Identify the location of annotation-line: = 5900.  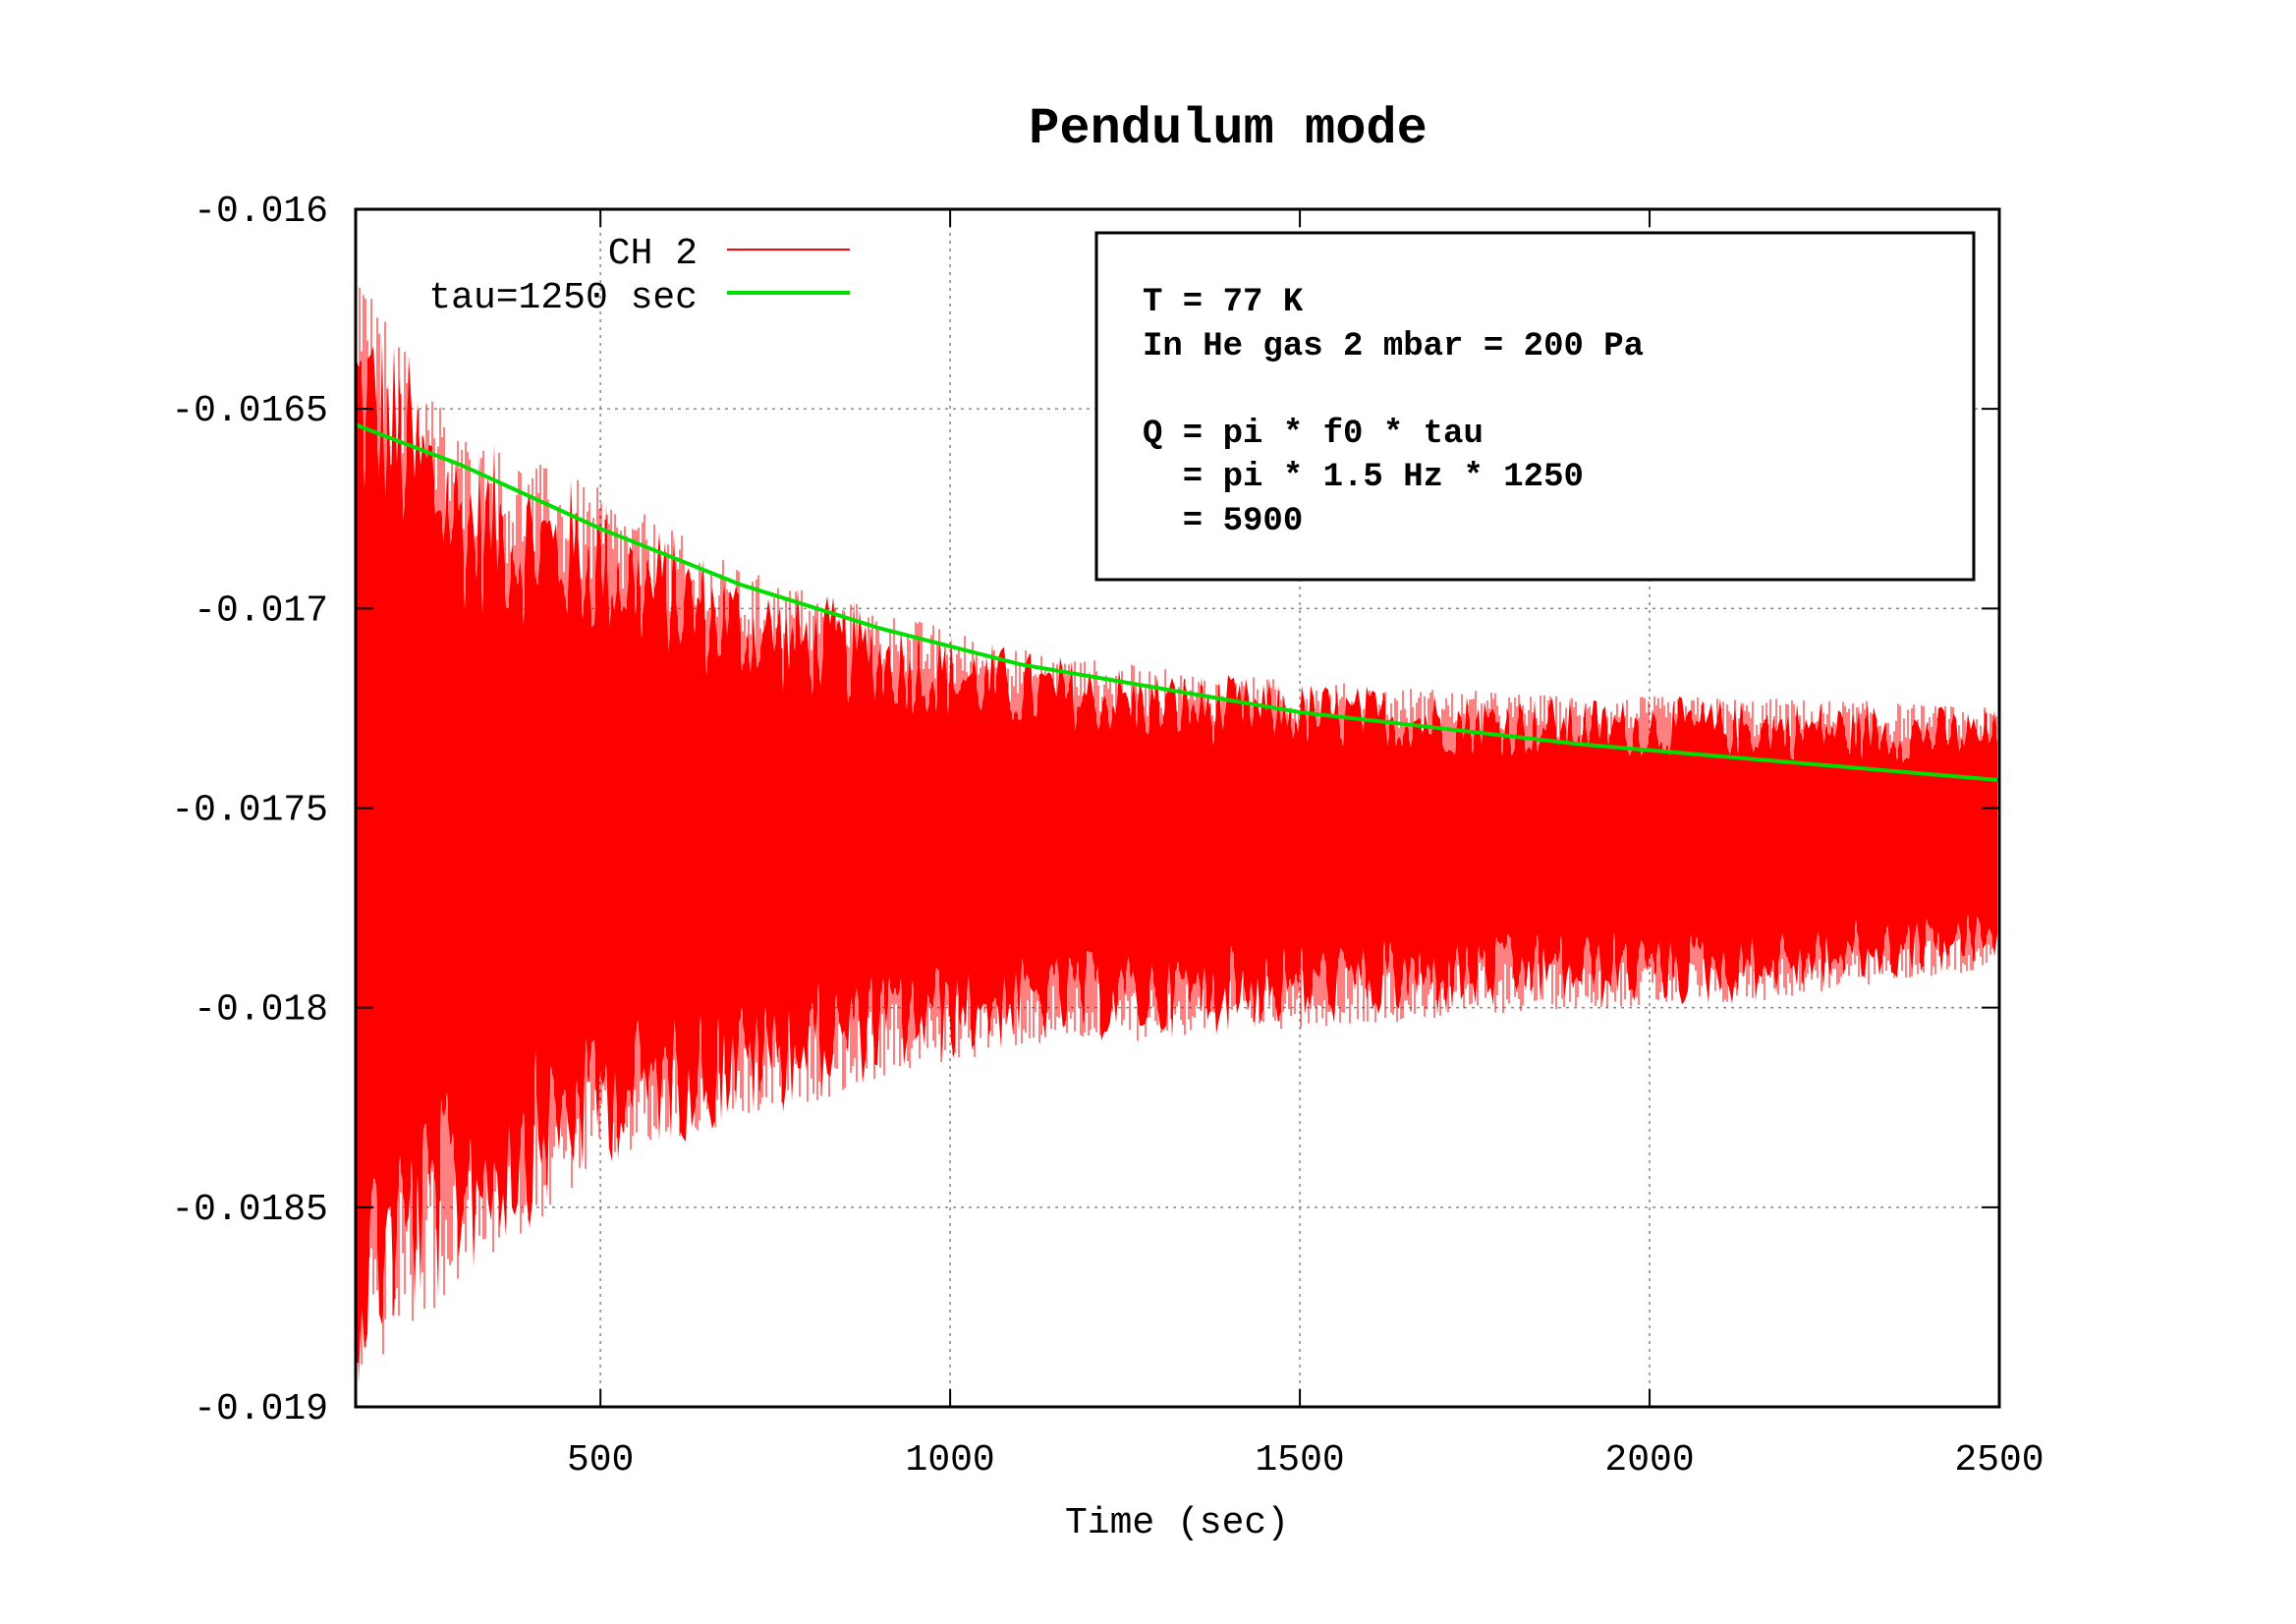
(1223, 521).